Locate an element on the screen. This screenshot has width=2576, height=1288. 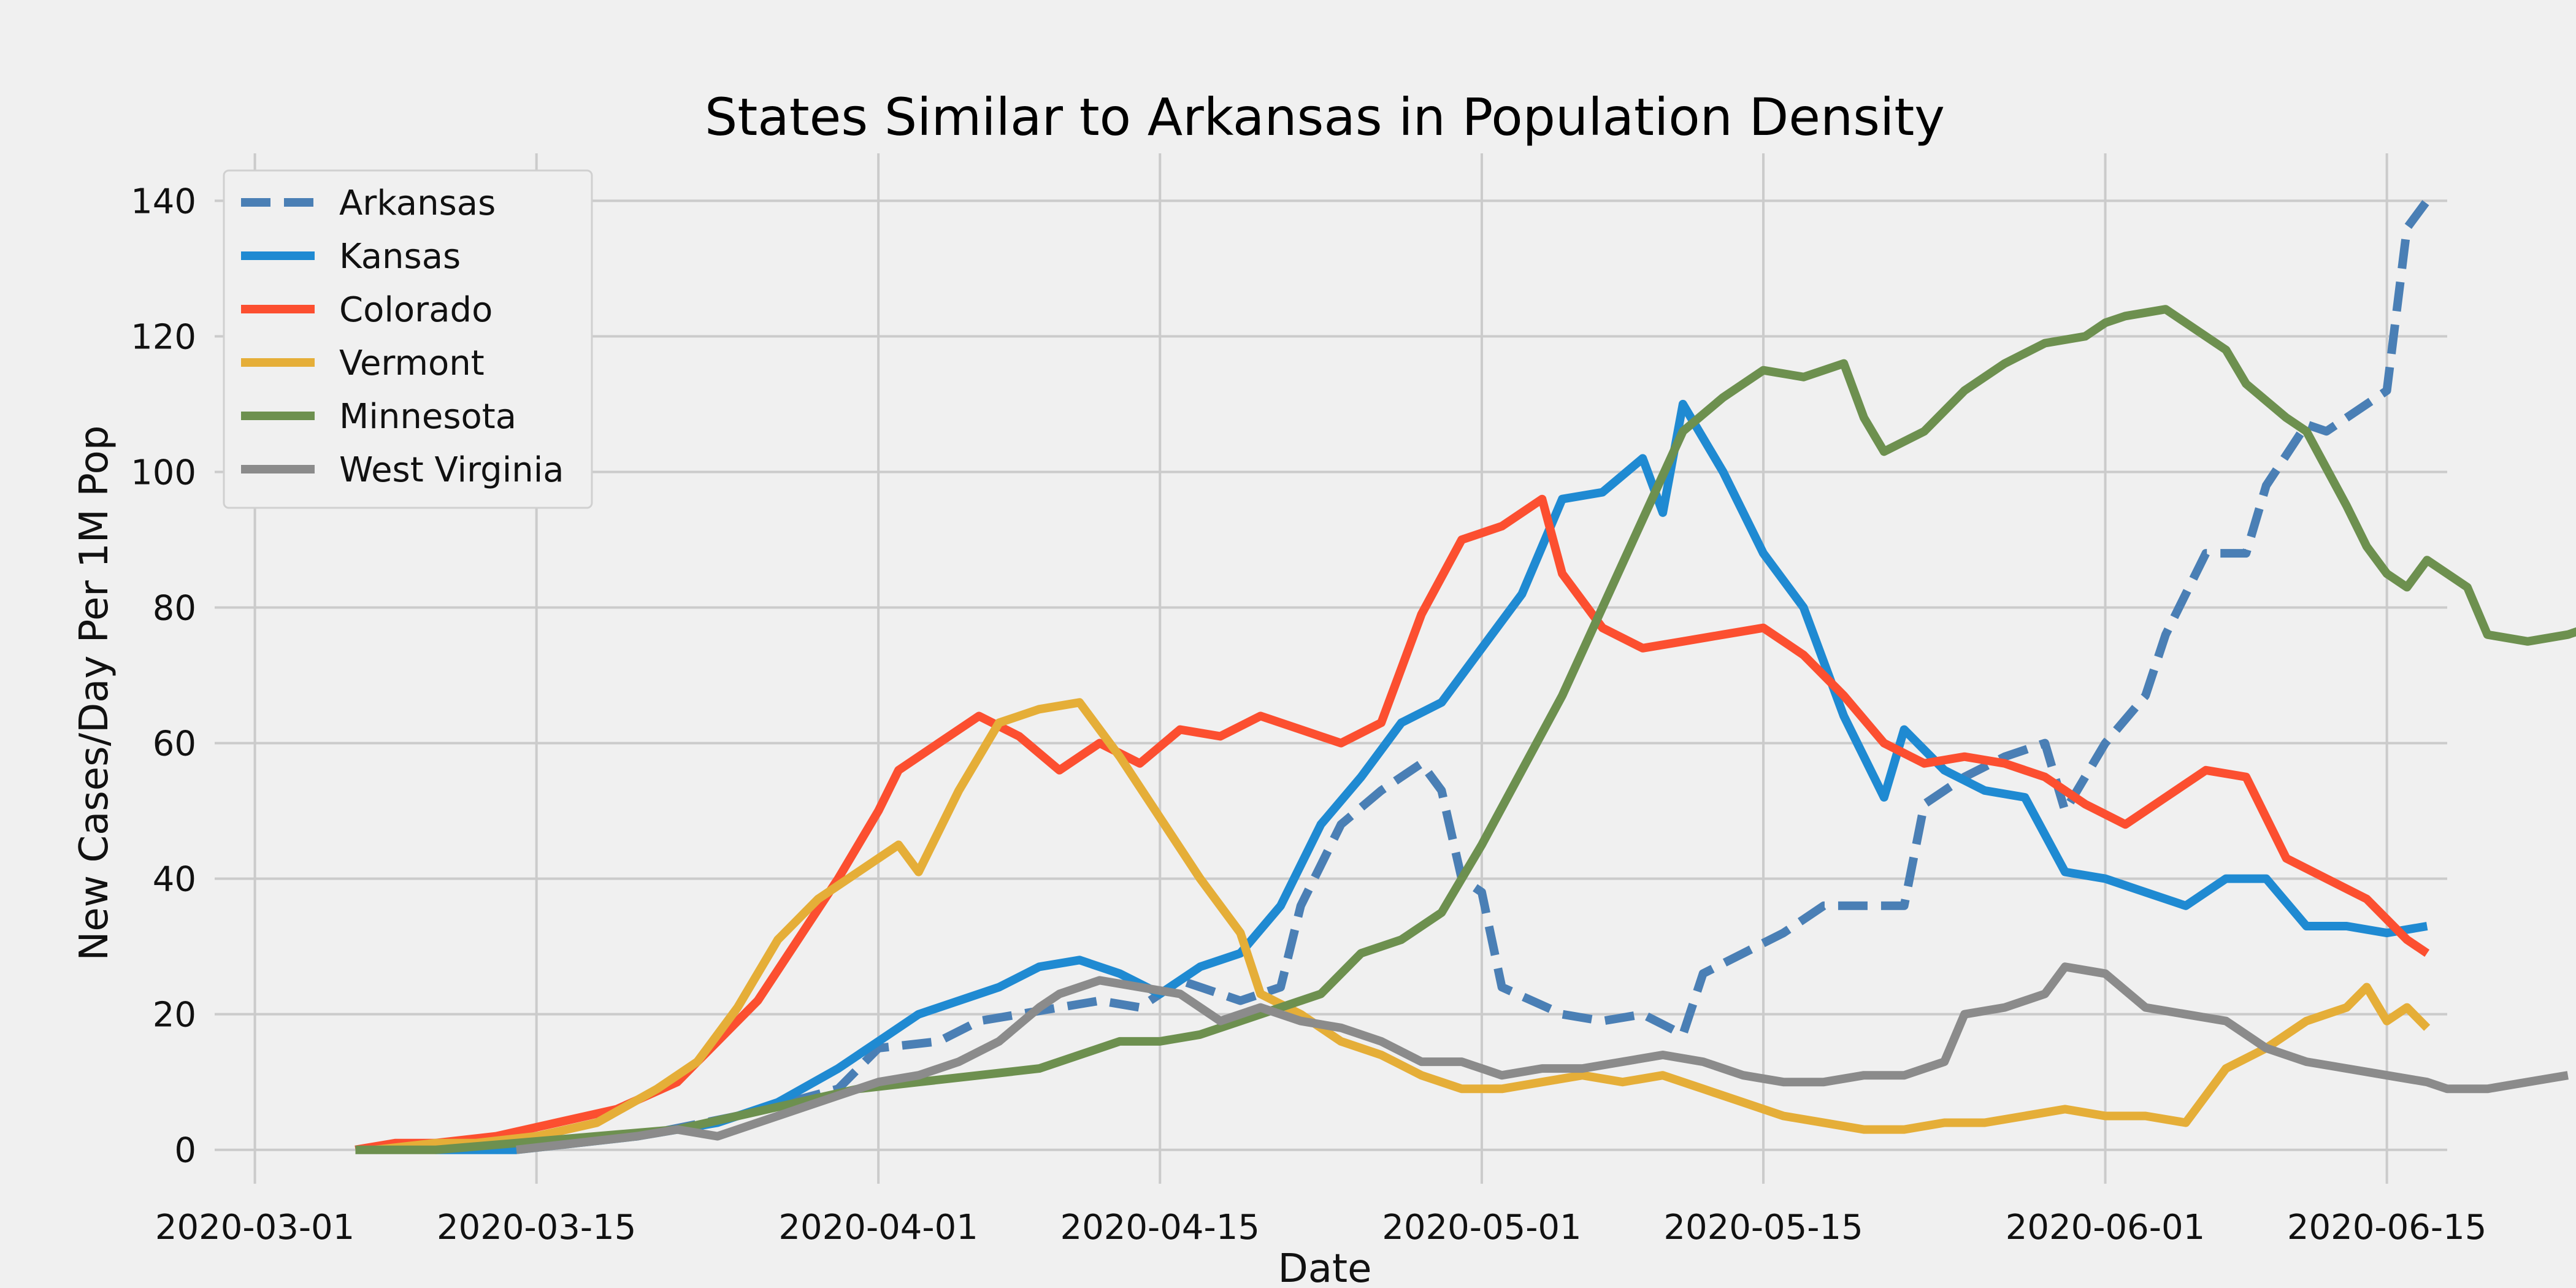
x-tick-label: 2020-04-15 is located at coordinates (1160, 1228).